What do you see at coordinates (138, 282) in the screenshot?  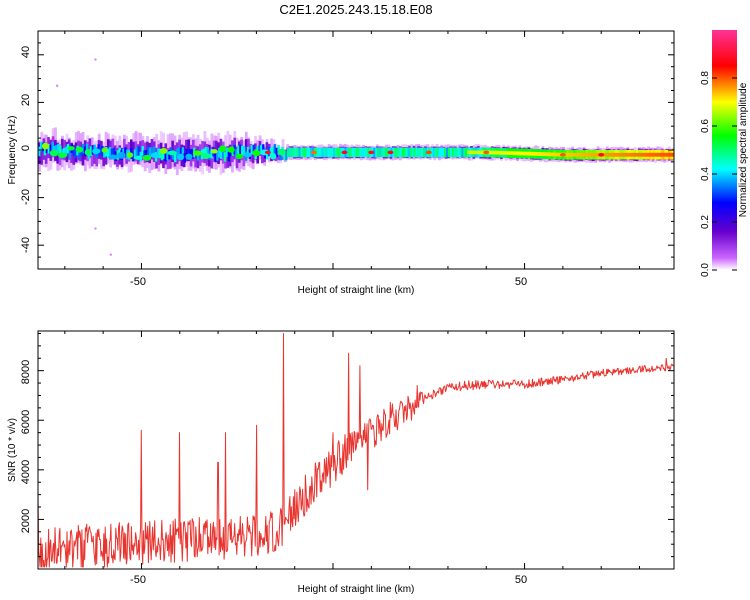 I see `spectrogram-xtick-label: -50` at bounding box center [138, 282].